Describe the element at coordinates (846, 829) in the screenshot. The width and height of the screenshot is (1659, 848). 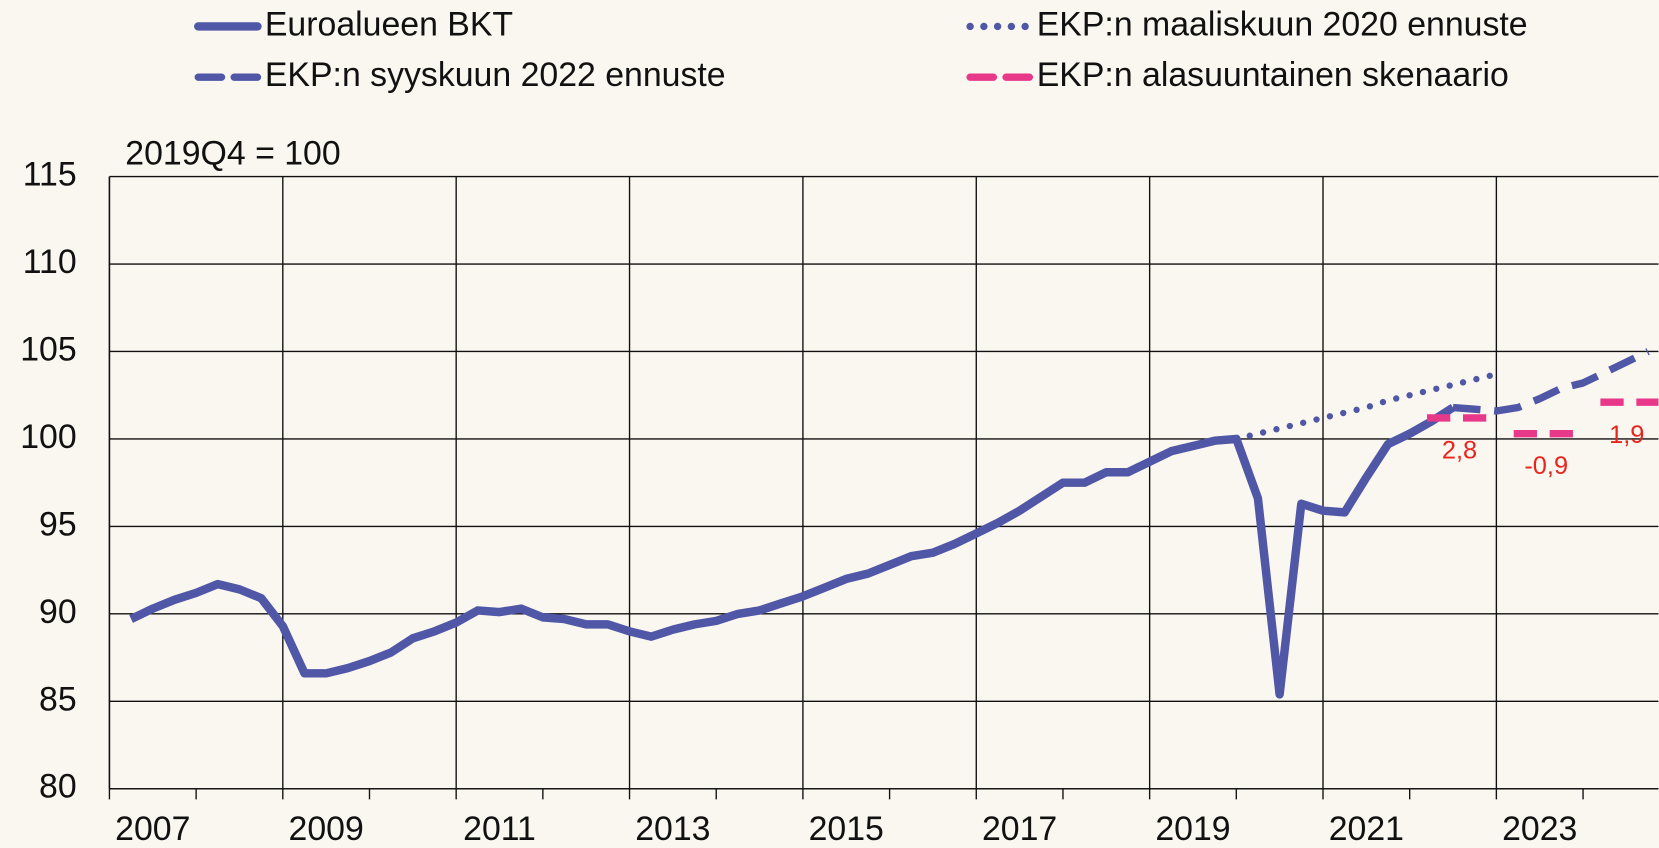
I see `x-tick-label: 2015` at that location.